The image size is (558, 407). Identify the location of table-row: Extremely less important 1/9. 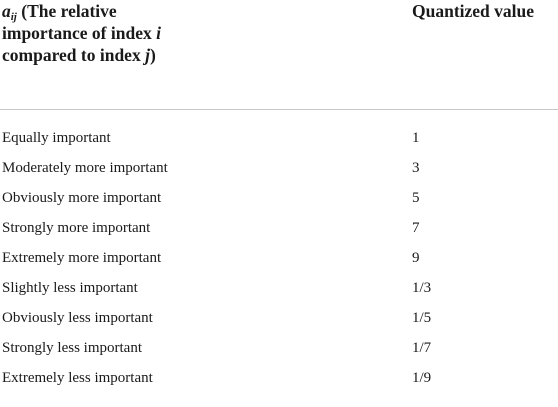
(279, 378).